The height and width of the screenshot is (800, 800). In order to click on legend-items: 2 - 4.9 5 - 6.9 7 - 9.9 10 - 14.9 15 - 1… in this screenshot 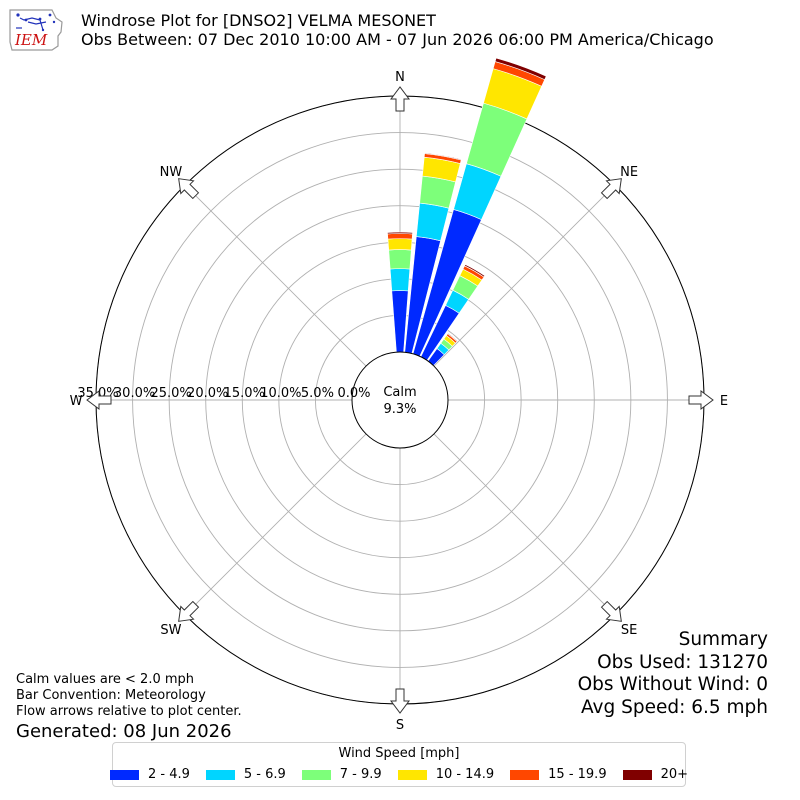, I will do `click(399, 774)`.